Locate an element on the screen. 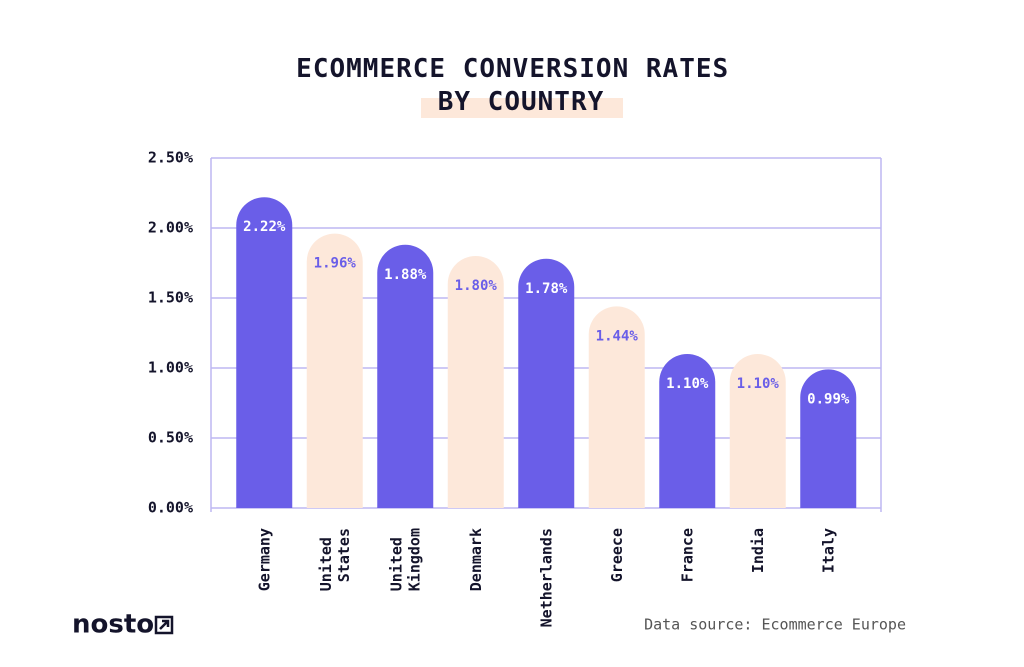 The width and height of the screenshot is (1024, 667). x-tick-label: United Kingdom is located at coordinates (405, 559).